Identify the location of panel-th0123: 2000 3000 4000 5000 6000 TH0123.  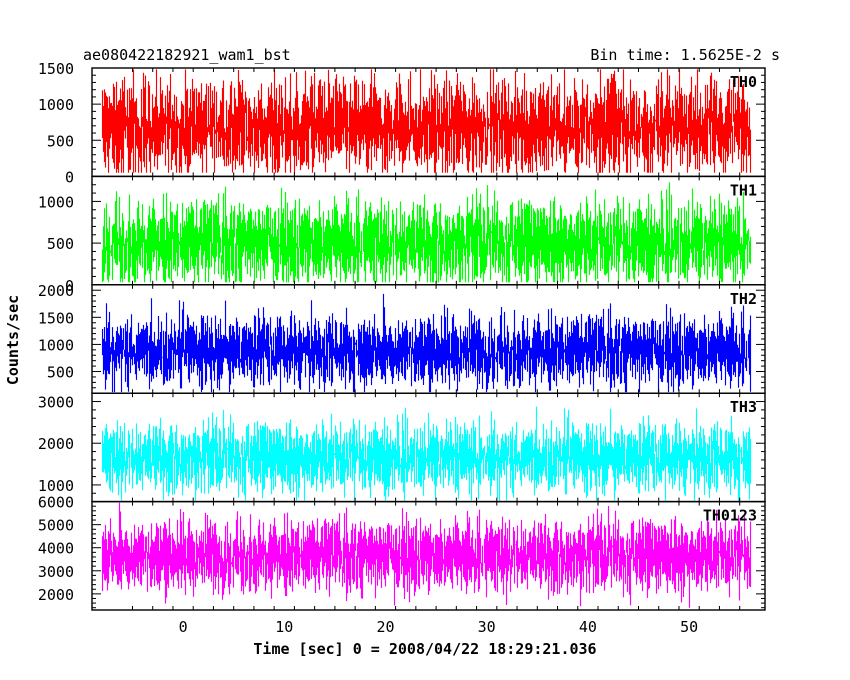
(402, 552).